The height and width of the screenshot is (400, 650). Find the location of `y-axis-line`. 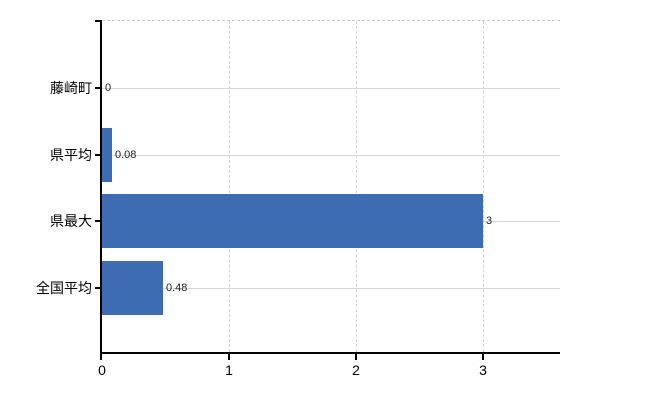

y-axis-line is located at coordinates (101, 190).